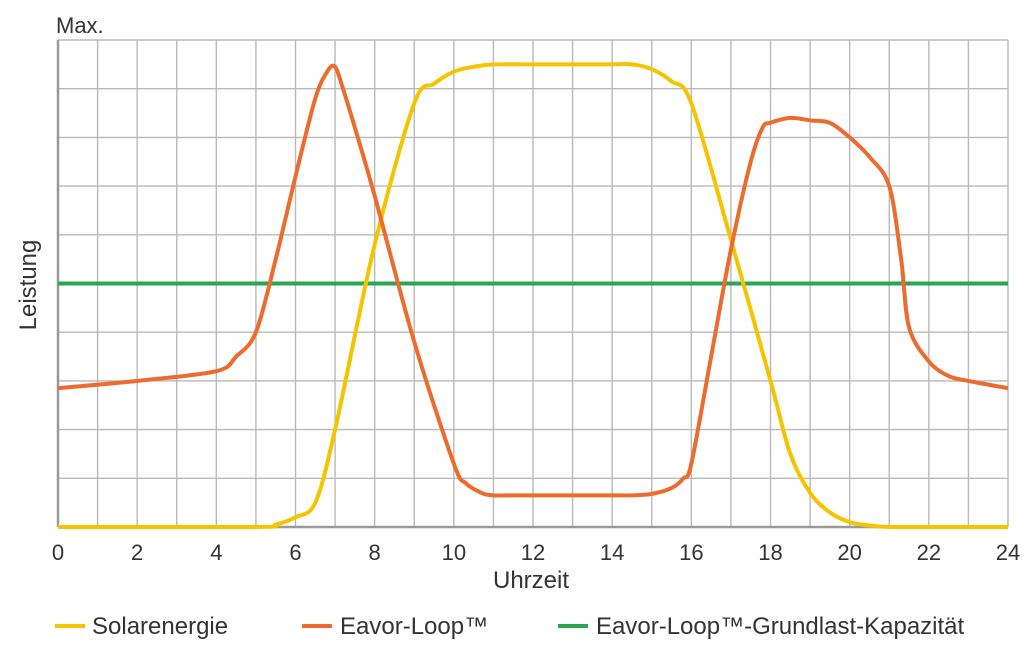 Image resolution: width=1024 pixels, height=650 pixels. Describe the element at coordinates (691, 552) in the screenshot. I see `x-tick-label: 16` at that location.